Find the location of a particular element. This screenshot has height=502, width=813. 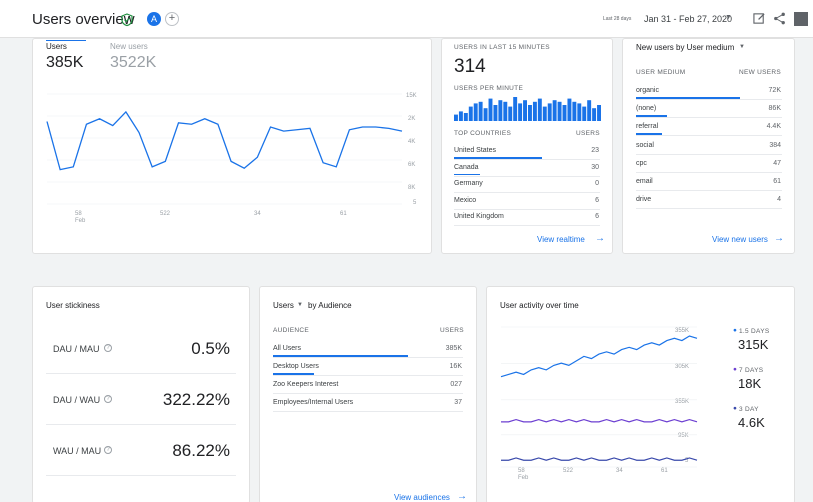

y-tick: 8K is located at coordinates (412, 188).